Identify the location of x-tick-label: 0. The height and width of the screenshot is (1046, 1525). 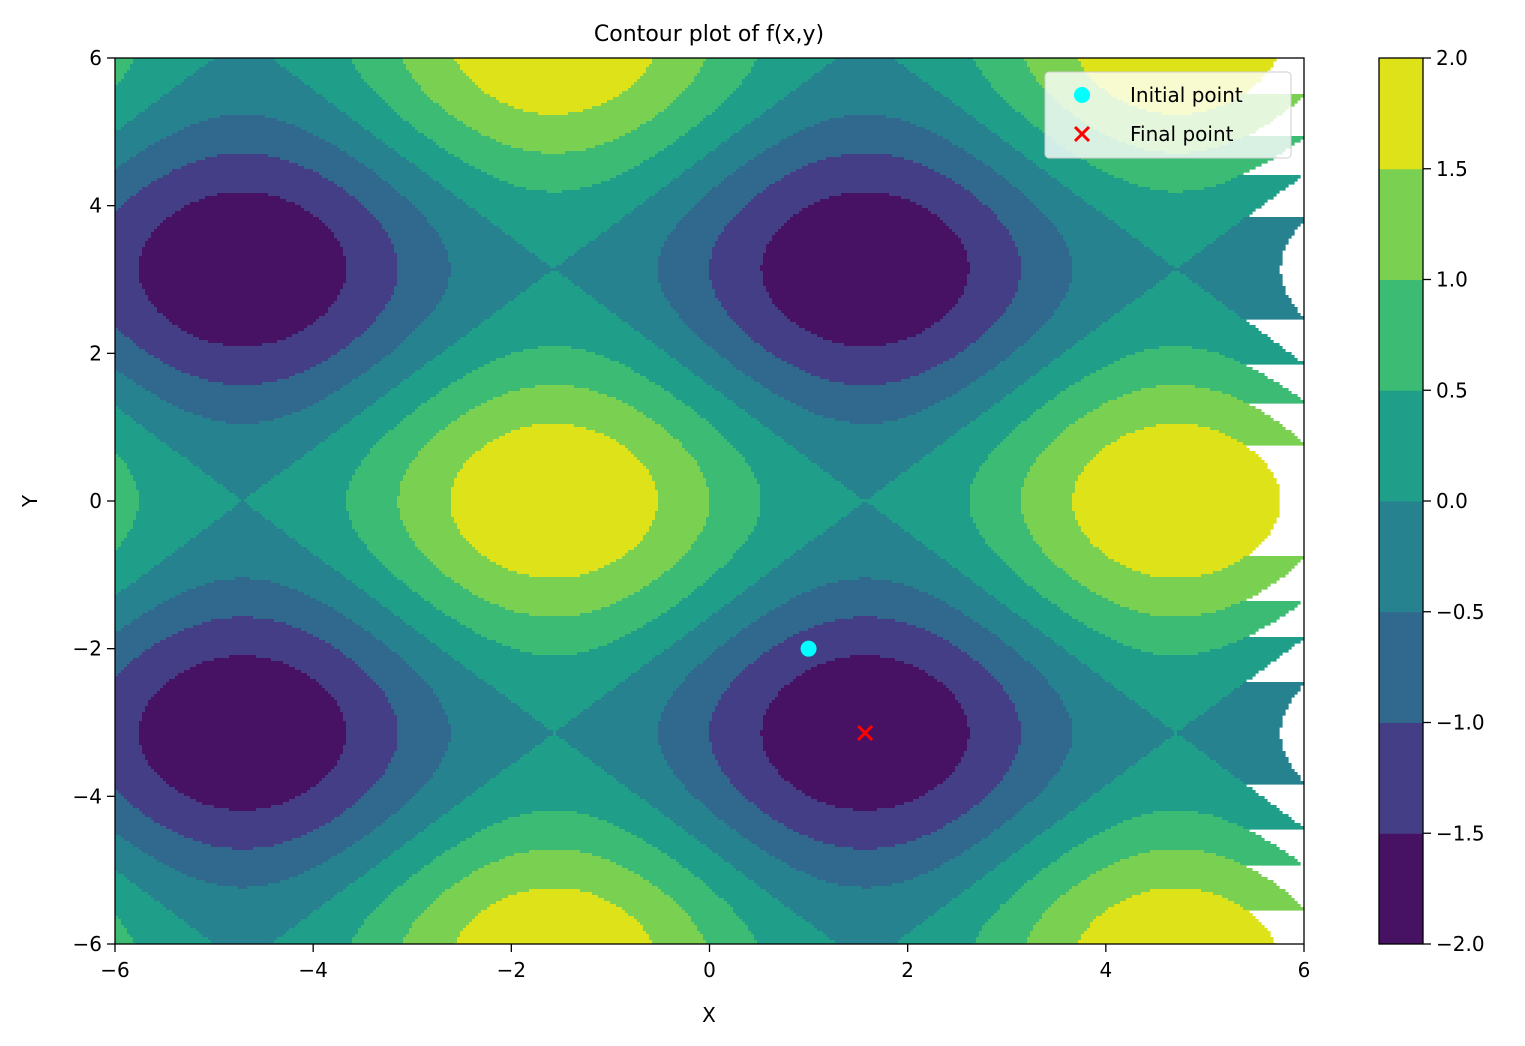
(709, 970).